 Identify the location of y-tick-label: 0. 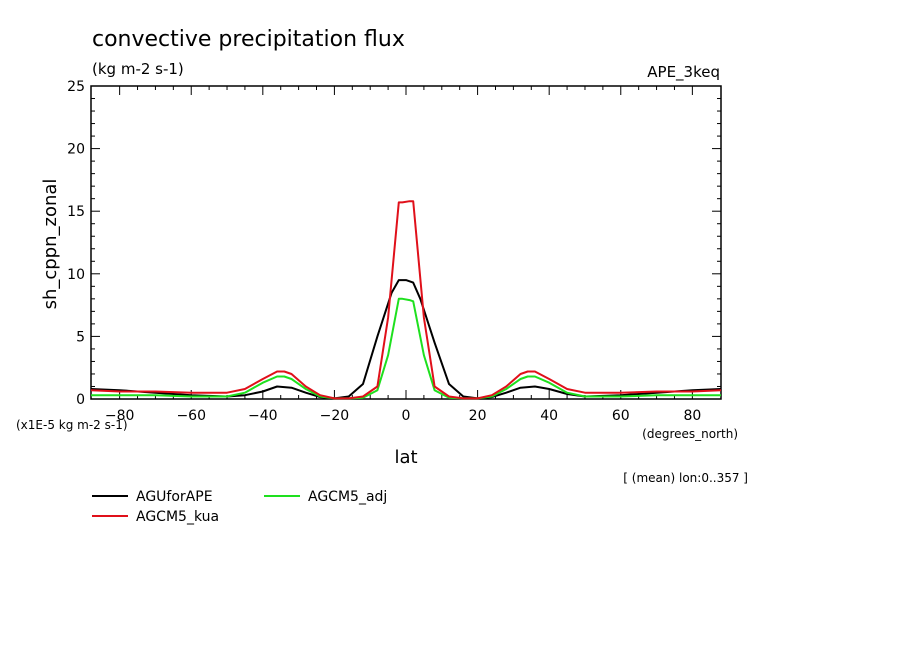
(80, 400).